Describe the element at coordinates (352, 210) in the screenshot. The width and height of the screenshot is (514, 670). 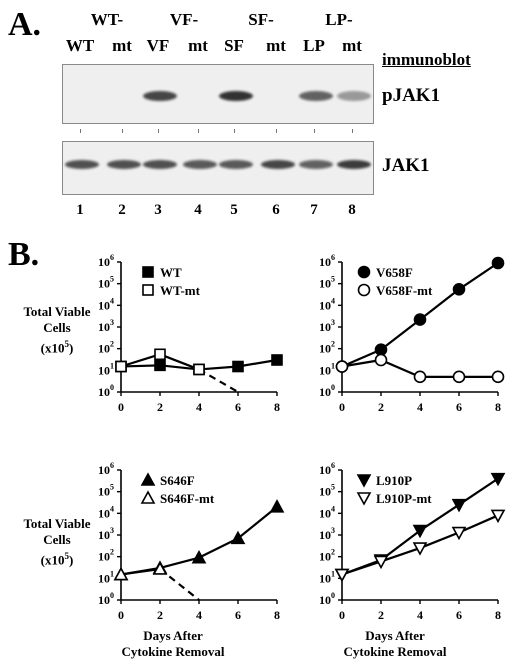
I see `lane-number: 8` at that location.